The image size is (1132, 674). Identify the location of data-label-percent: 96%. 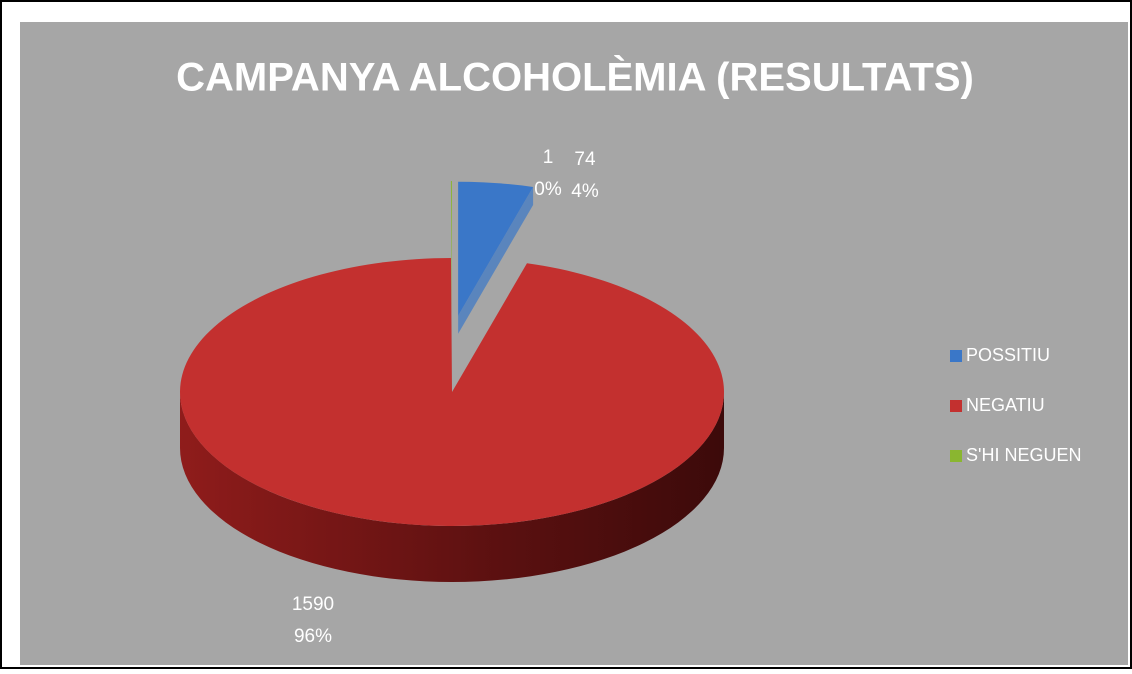
(313, 636).